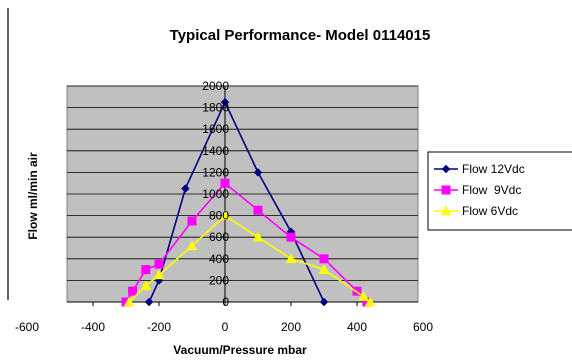  Describe the element at coordinates (215, 129) in the screenshot. I see `y-tick-label: 1600` at that location.